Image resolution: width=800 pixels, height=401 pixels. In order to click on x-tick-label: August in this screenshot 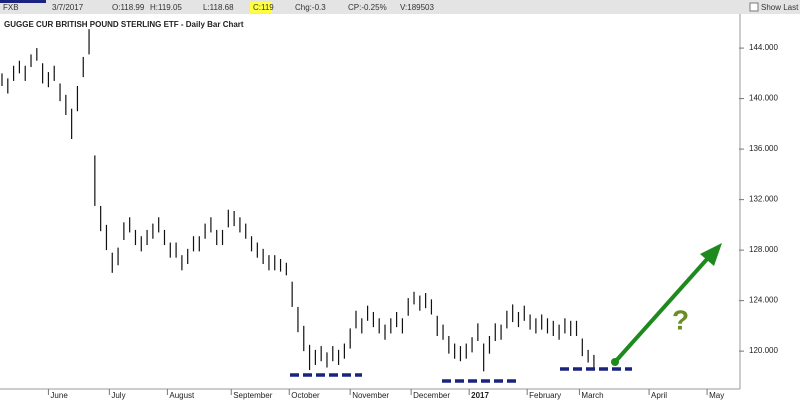, I will do `click(182, 395)`.